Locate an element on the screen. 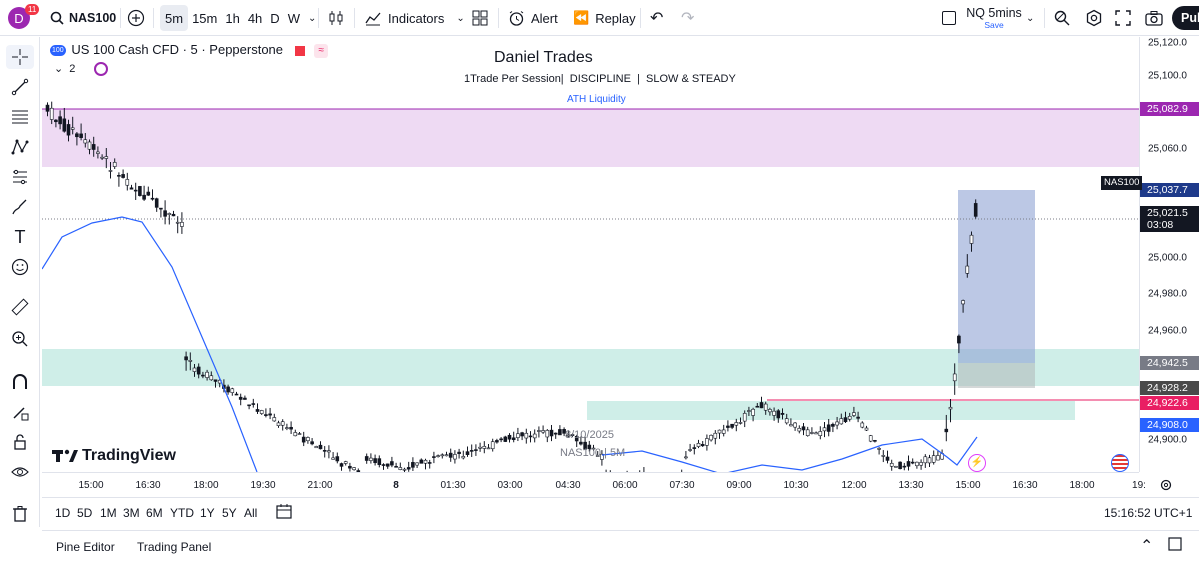  ruler-tool is located at coordinates (20, 307).